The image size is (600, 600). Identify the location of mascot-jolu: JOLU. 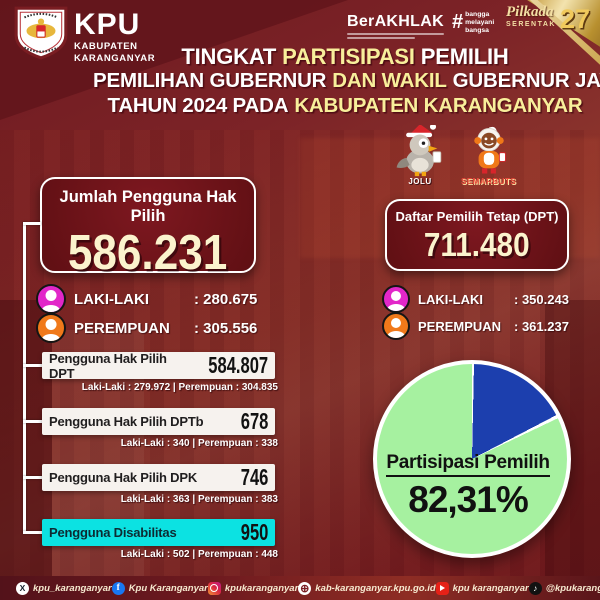
(420, 155).